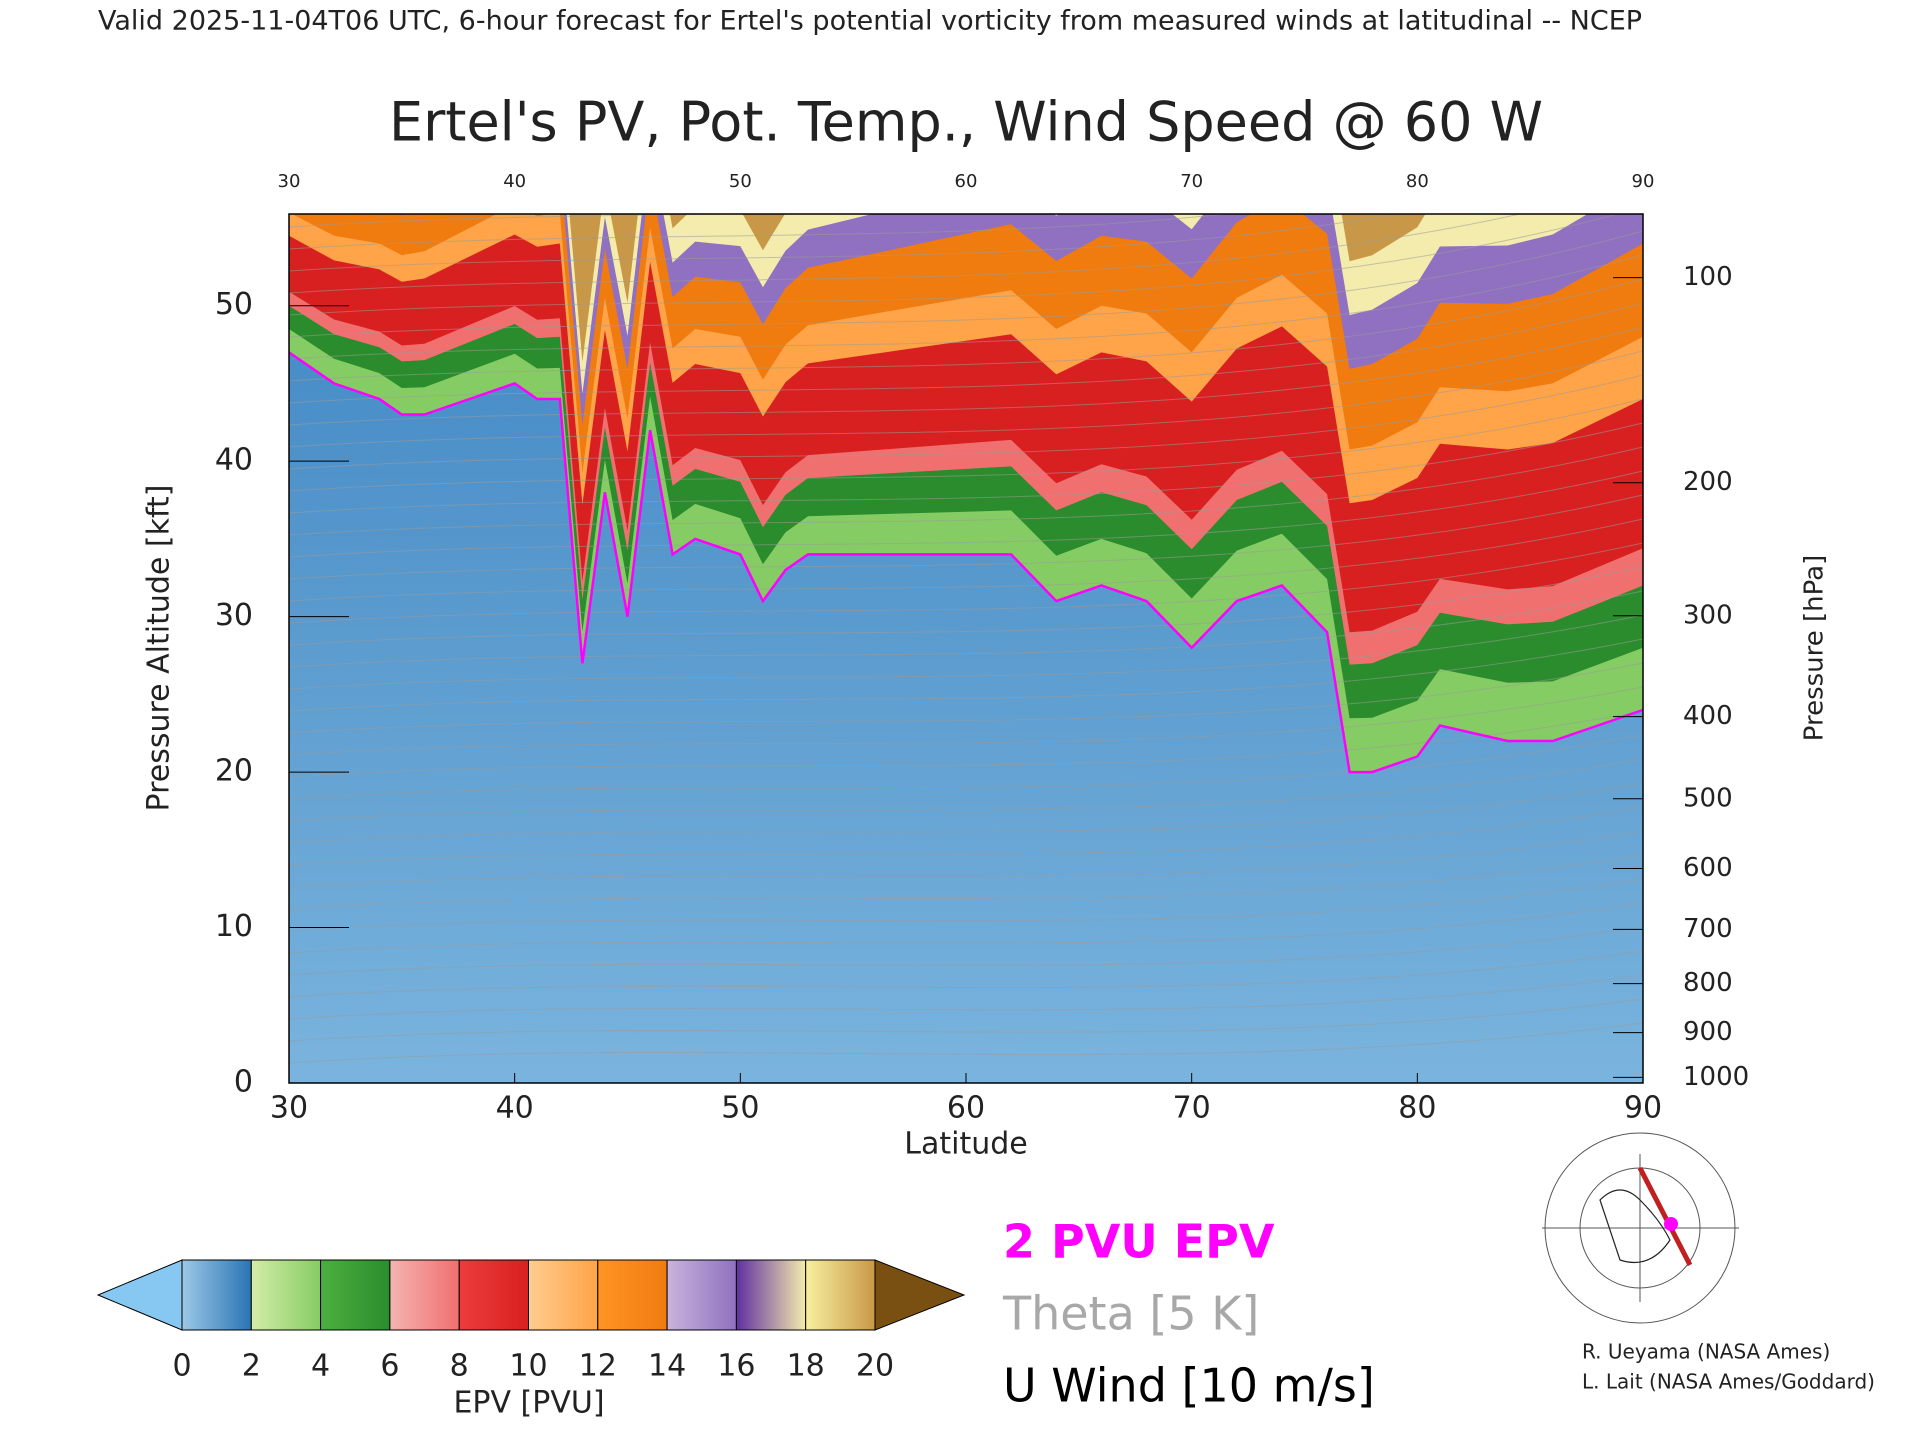 This screenshot has width=1920, height=1440. What do you see at coordinates (667, 1366) in the screenshot?
I see `colorbar-tick-label: 14` at bounding box center [667, 1366].